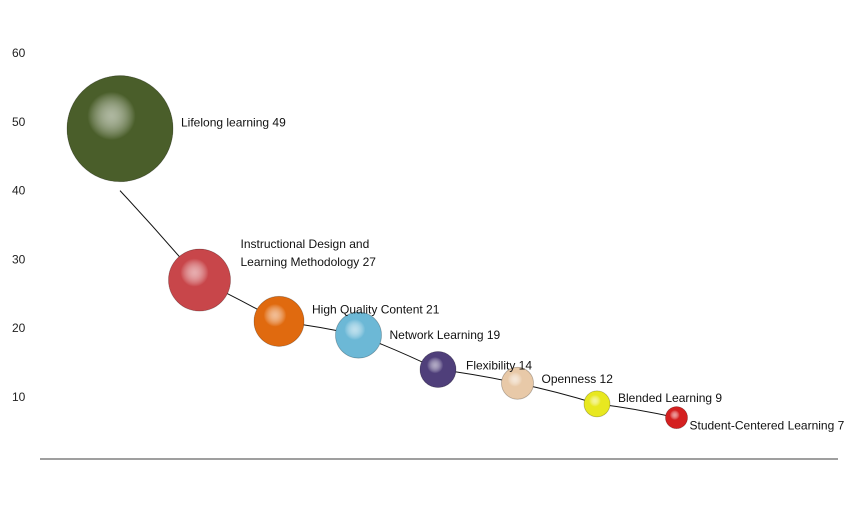  Describe the element at coordinates (670, 398) in the screenshot. I see `bubble-label: Blended Learning 9` at that location.